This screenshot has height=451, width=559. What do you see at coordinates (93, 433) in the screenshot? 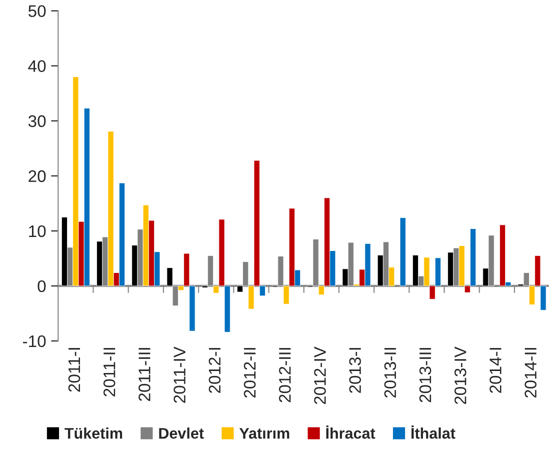
I see `legend-label: Tüketim` at bounding box center [93, 433].